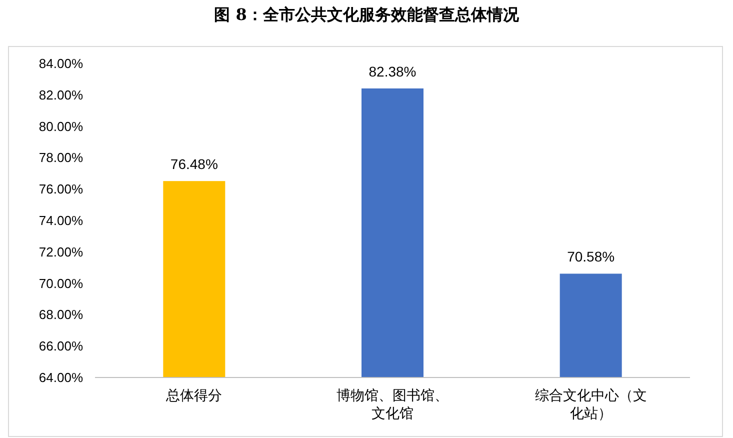  Describe the element at coordinates (61, 377) in the screenshot. I see `y-tick-label: 64.00%` at that location.